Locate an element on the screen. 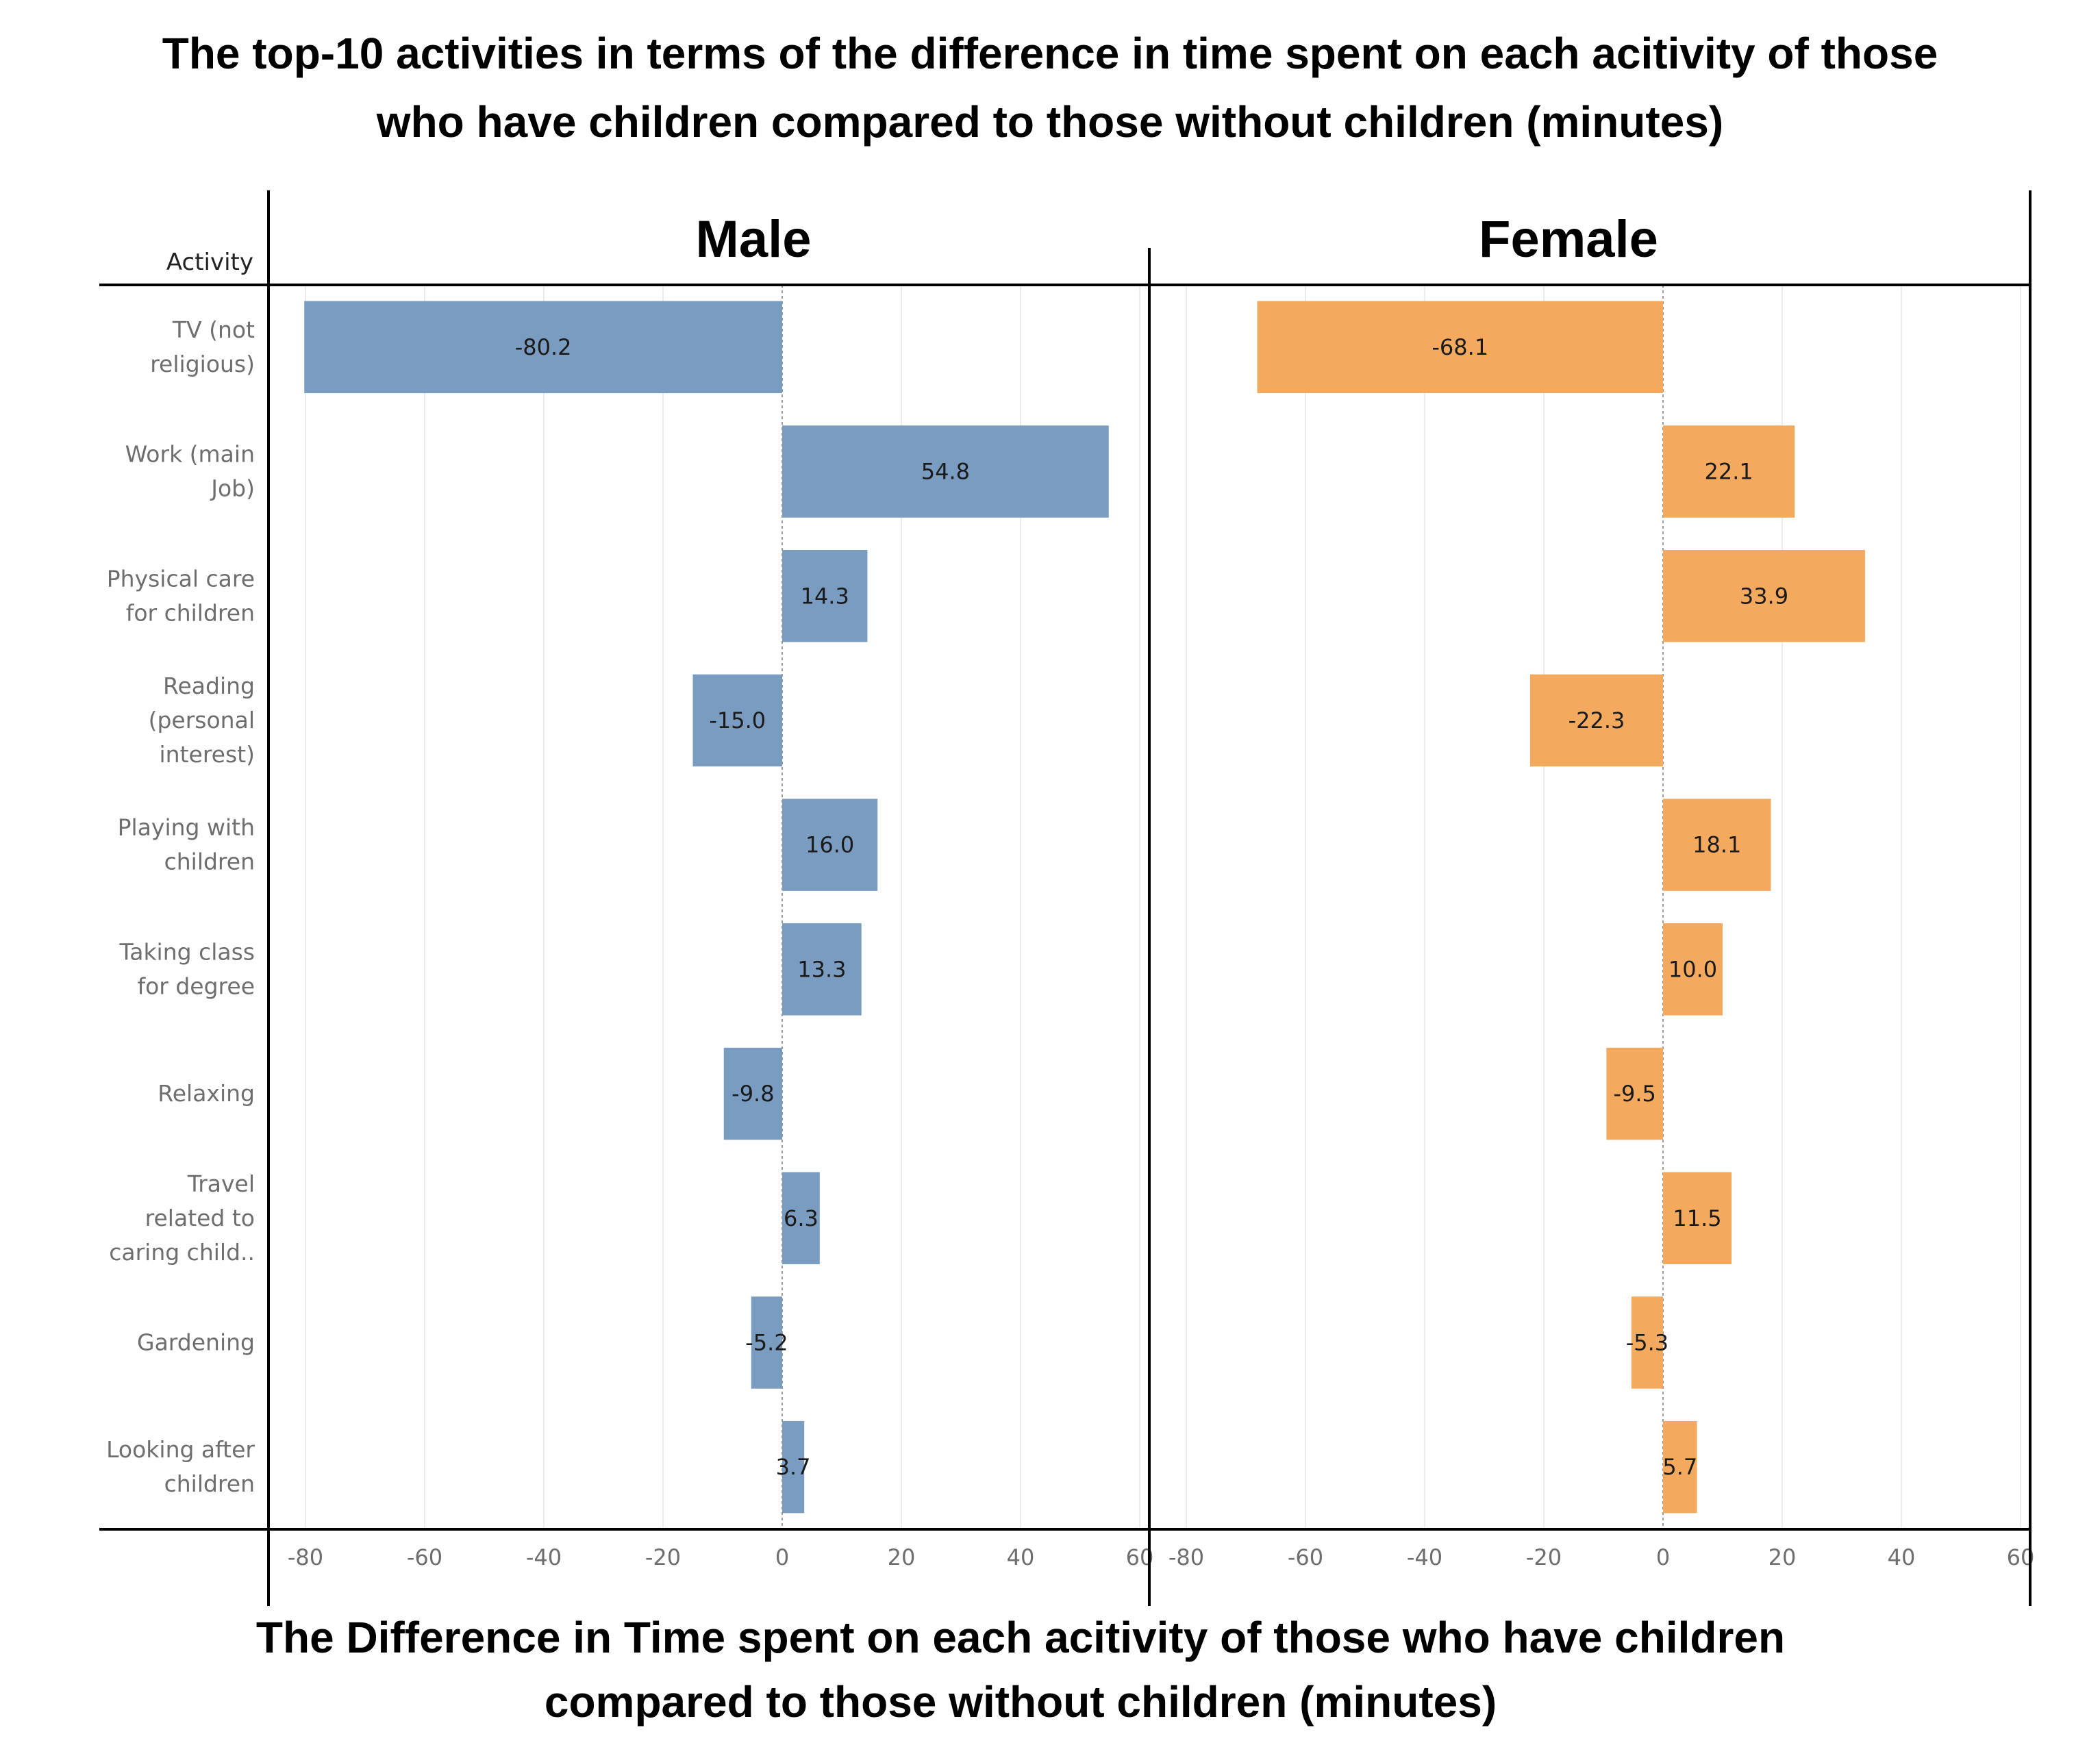  row-label-2: Work (main Job) is located at coordinates (190, 471).